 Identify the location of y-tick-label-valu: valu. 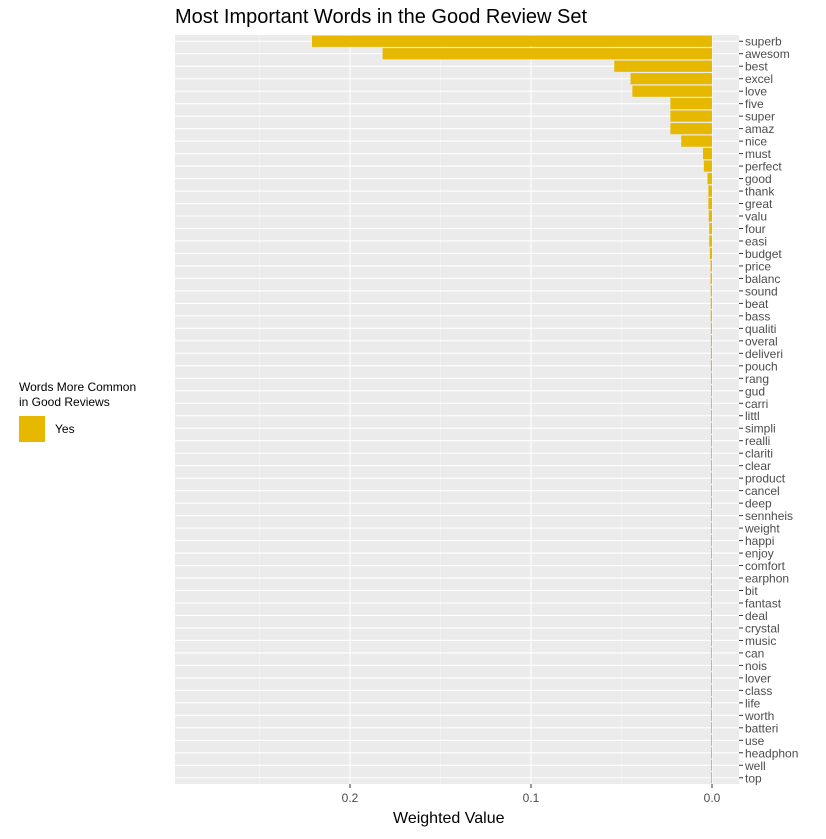
(756, 217).